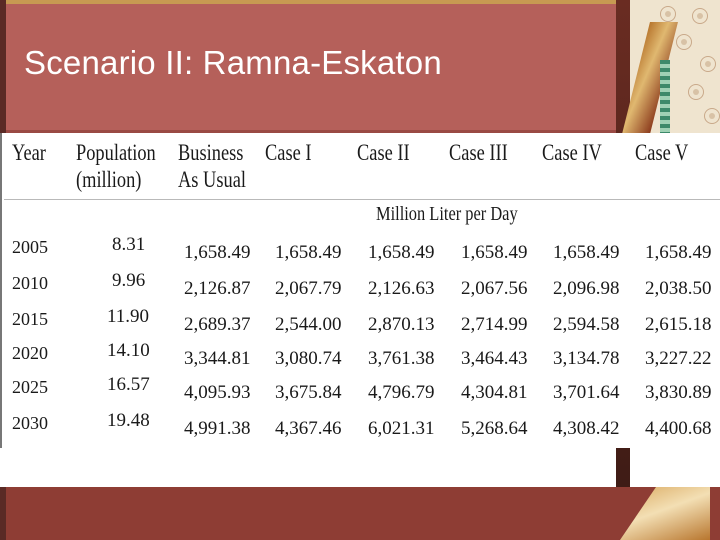  I want to click on title-band-bottom-line, so click(311, 131).